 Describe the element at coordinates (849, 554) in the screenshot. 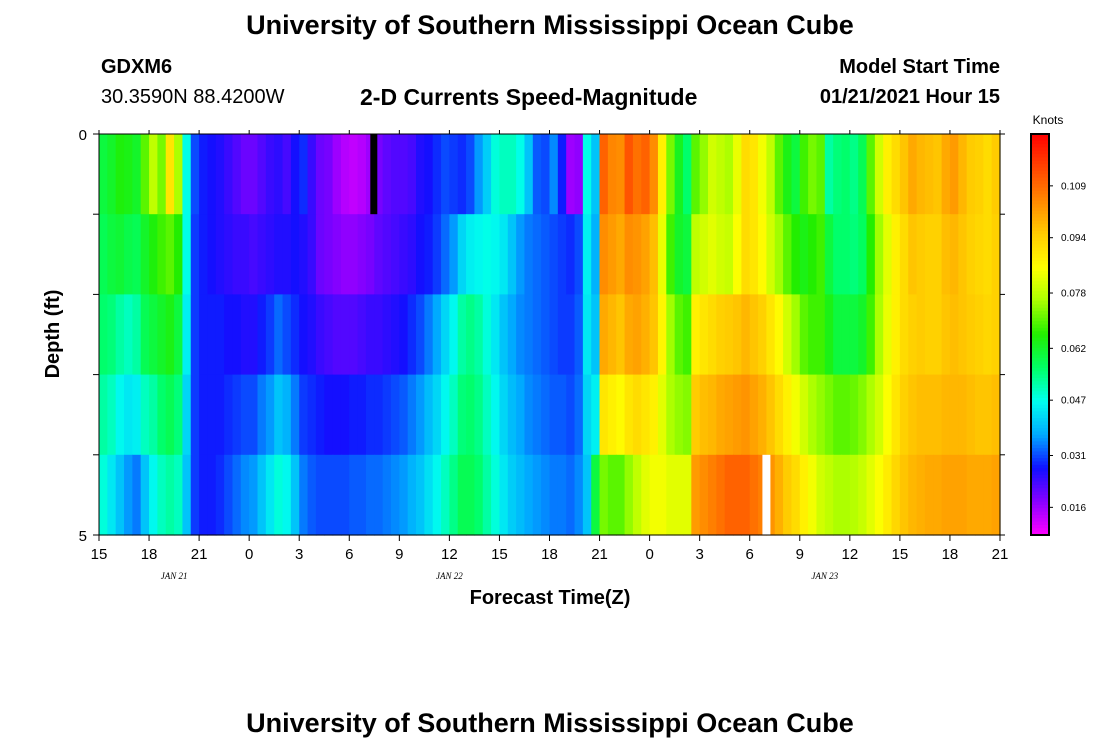

I see `x-tick-label: 12` at that location.